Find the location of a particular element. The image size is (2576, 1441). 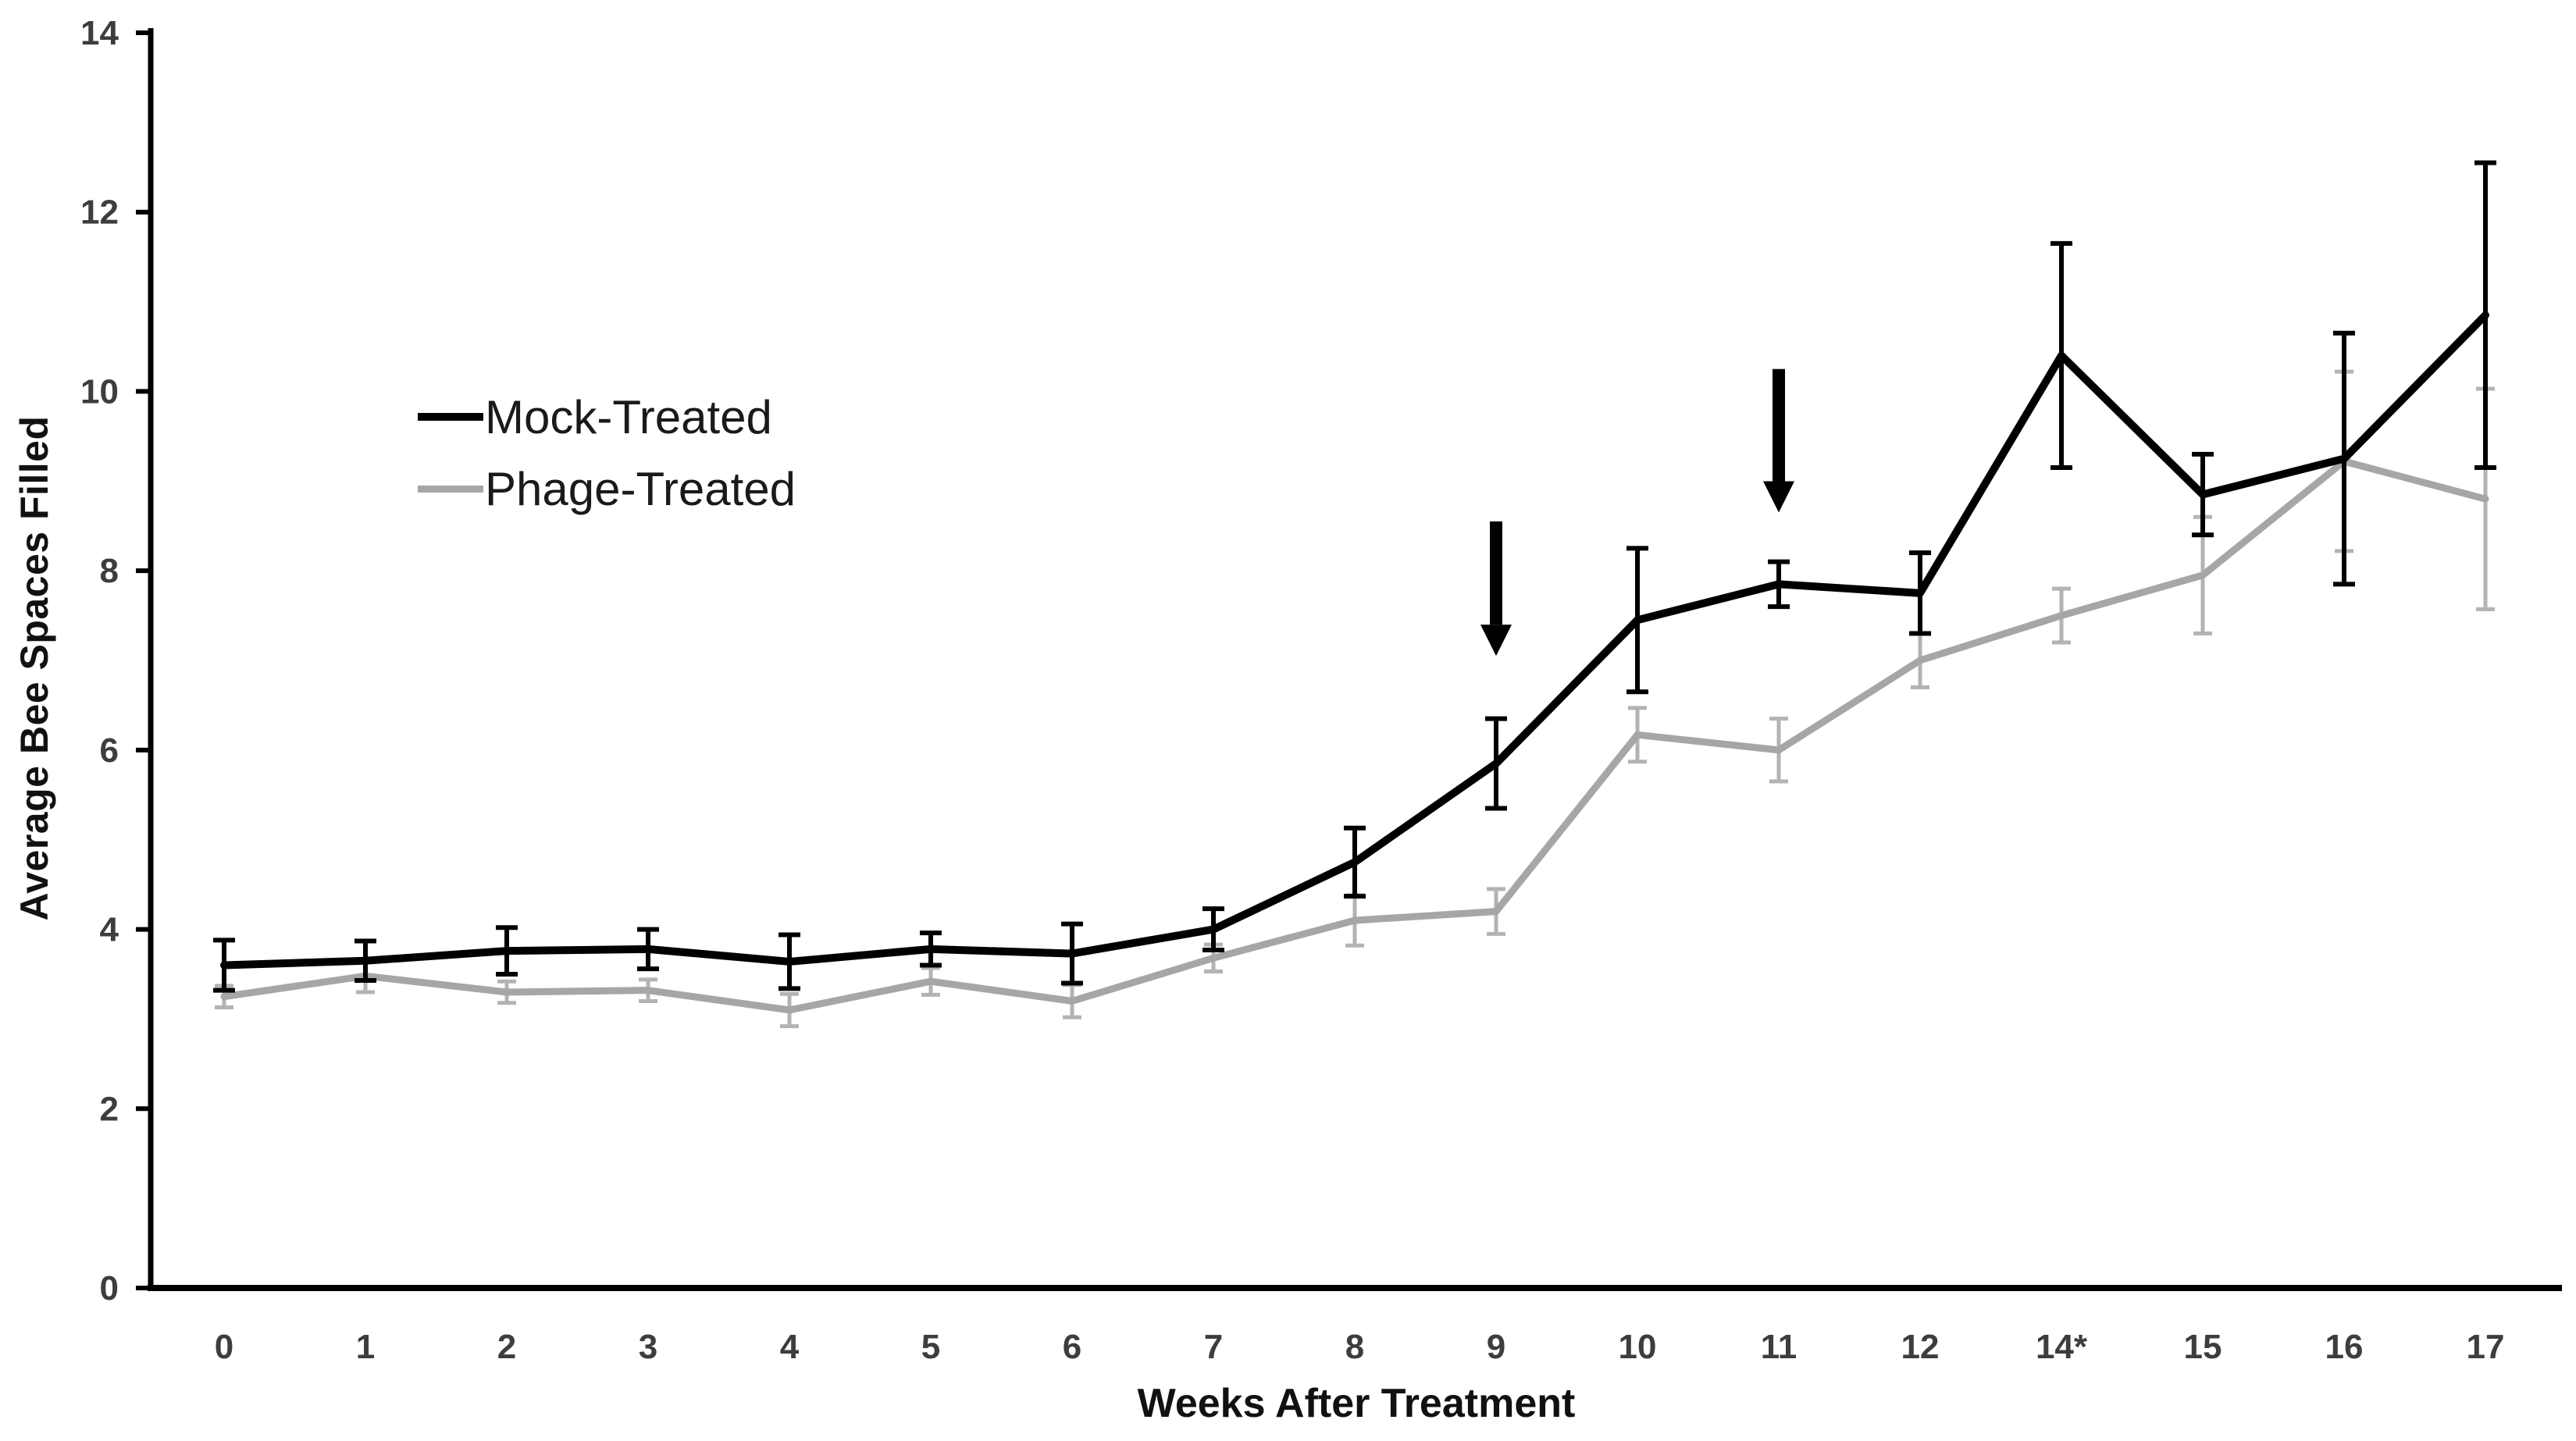

x-tick-label: 11 is located at coordinates (1779, 1347).